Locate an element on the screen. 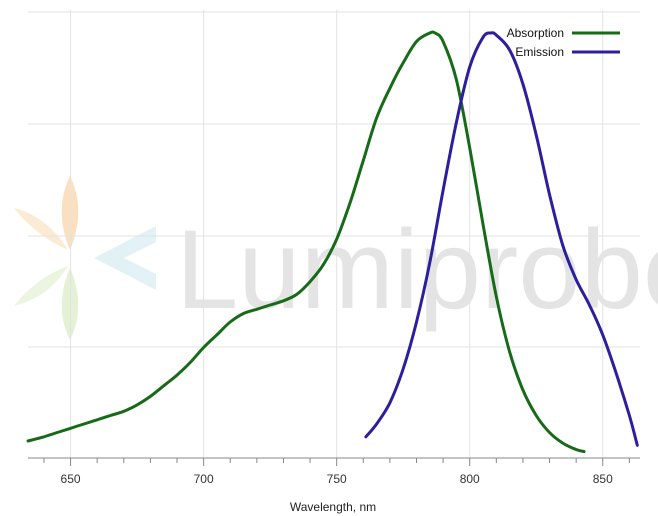 The width and height of the screenshot is (658, 516). legend-label-absorption: Absorption is located at coordinates (535, 33).